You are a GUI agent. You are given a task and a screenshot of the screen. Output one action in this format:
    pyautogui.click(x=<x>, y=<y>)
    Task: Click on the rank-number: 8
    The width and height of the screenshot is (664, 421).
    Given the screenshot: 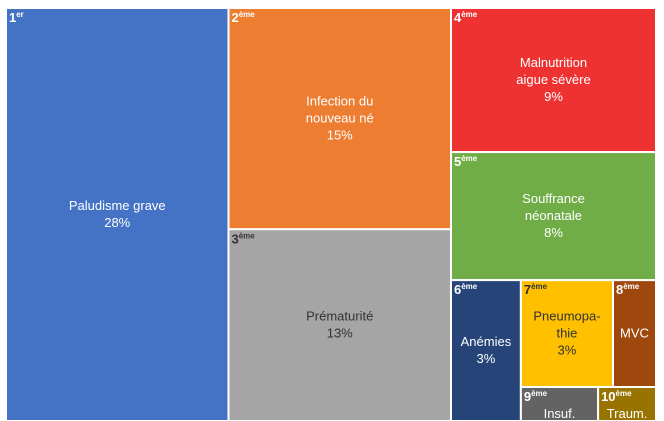 What is the action you would take?
    pyautogui.click(x=619, y=289)
    